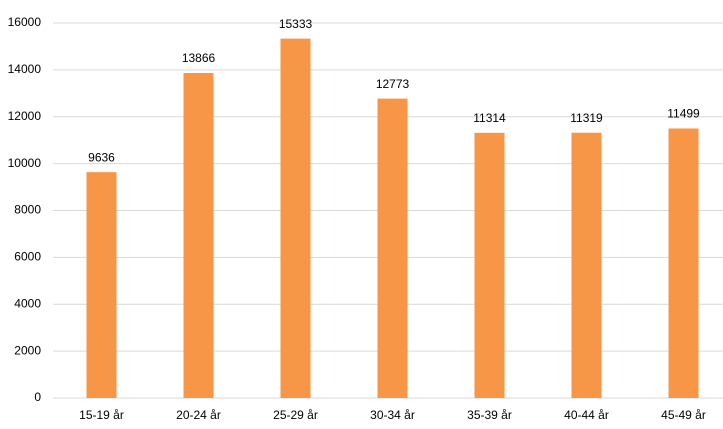 The image size is (723, 429). Describe the element at coordinates (296, 24) in the screenshot. I see `data-label: 15333` at that location.